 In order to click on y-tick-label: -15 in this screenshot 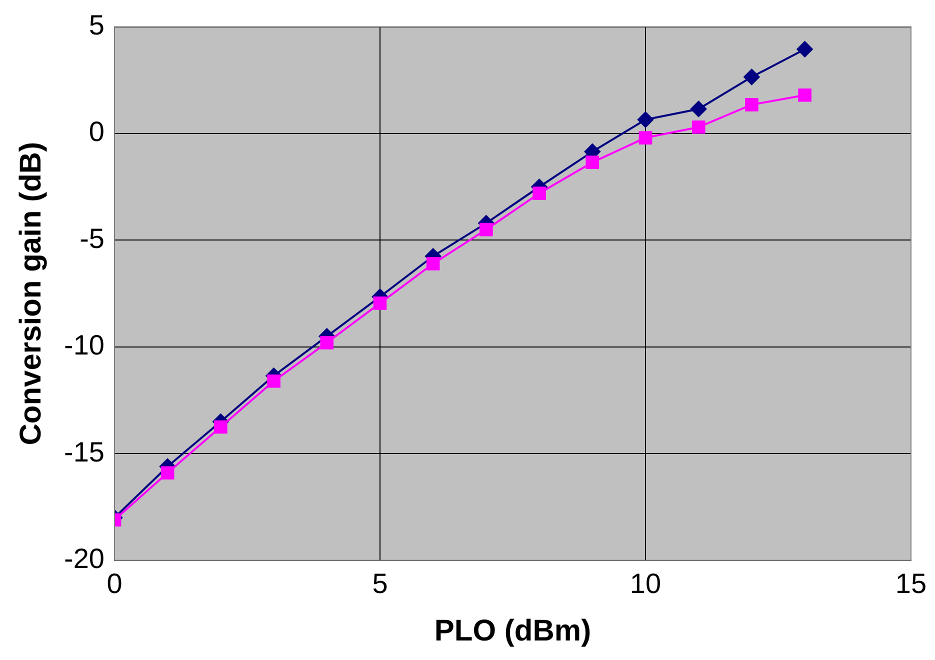, I will do `click(84, 452)`.